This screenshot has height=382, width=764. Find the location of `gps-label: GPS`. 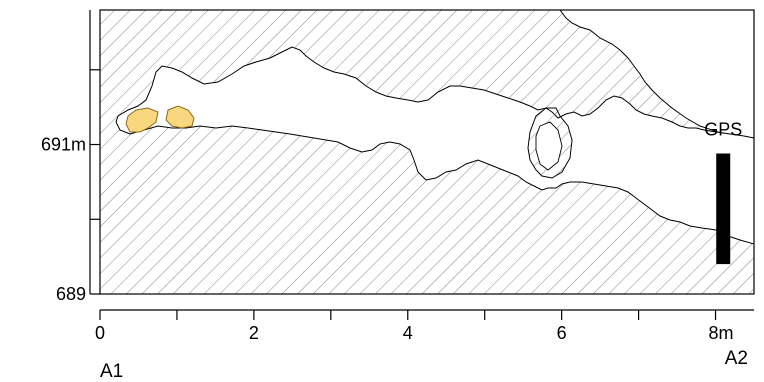

gps-label: GPS is located at coordinates (723, 129).